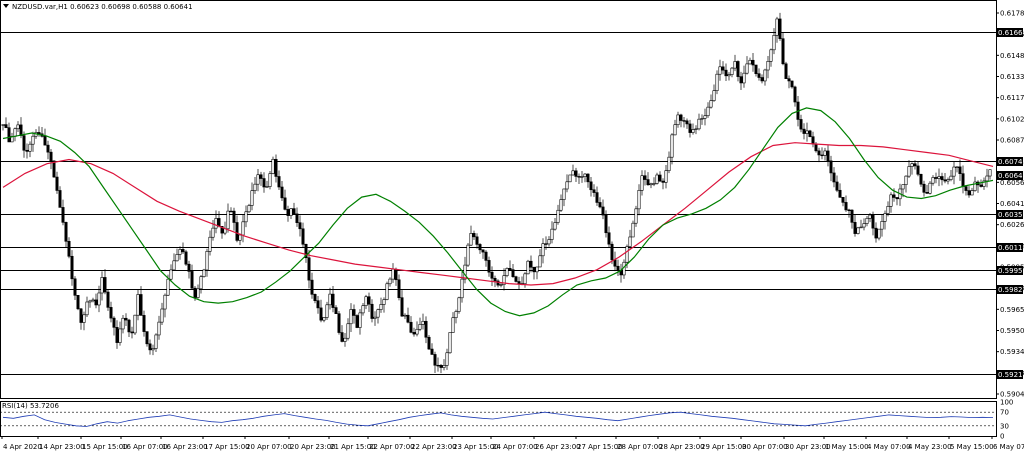  I want to click on rsi-line, so click(498, 419).